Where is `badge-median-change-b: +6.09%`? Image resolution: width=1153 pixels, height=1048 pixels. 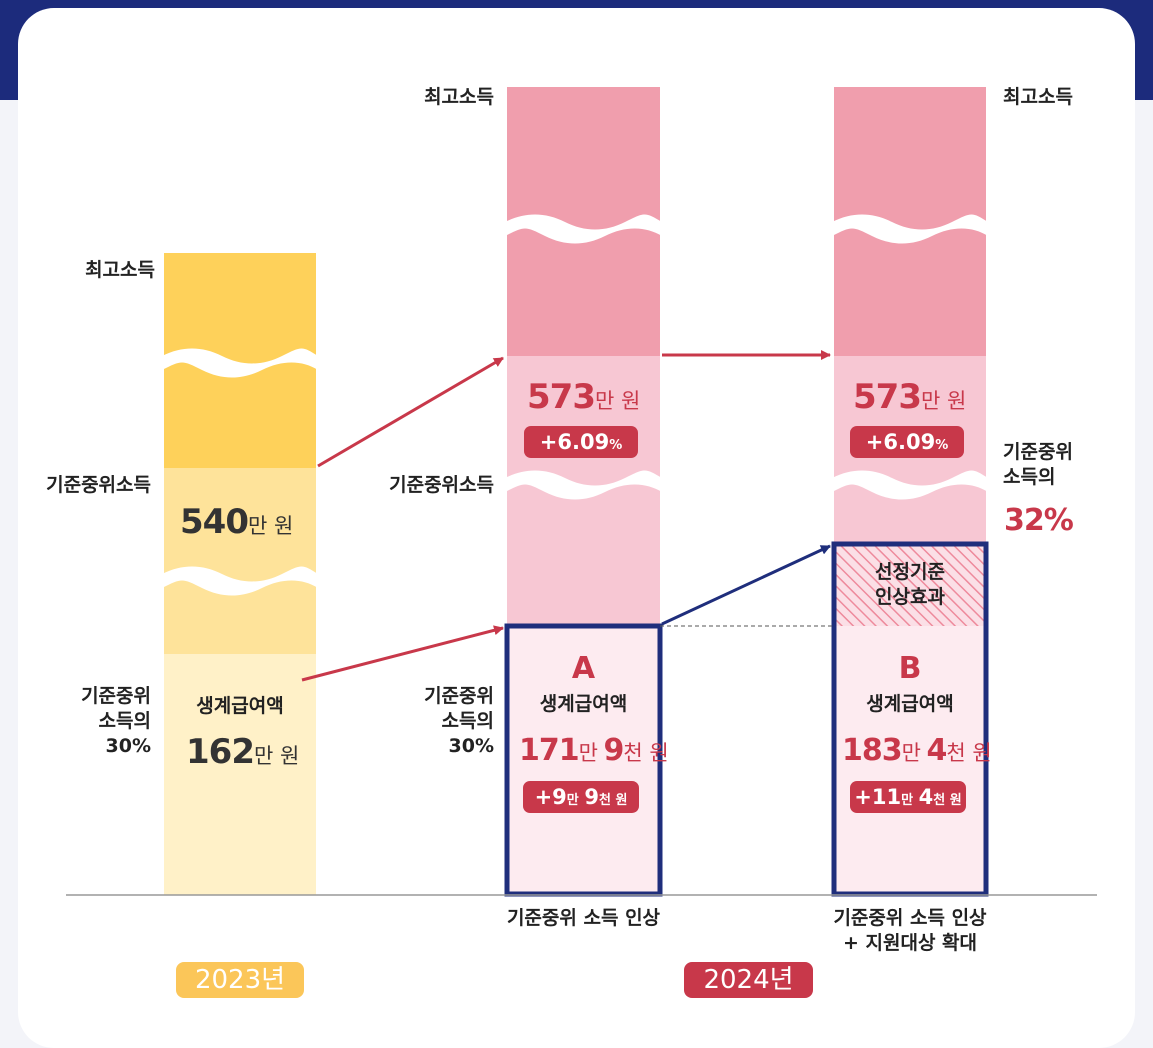
badge-median-change-b: +6.09% is located at coordinates (907, 442).